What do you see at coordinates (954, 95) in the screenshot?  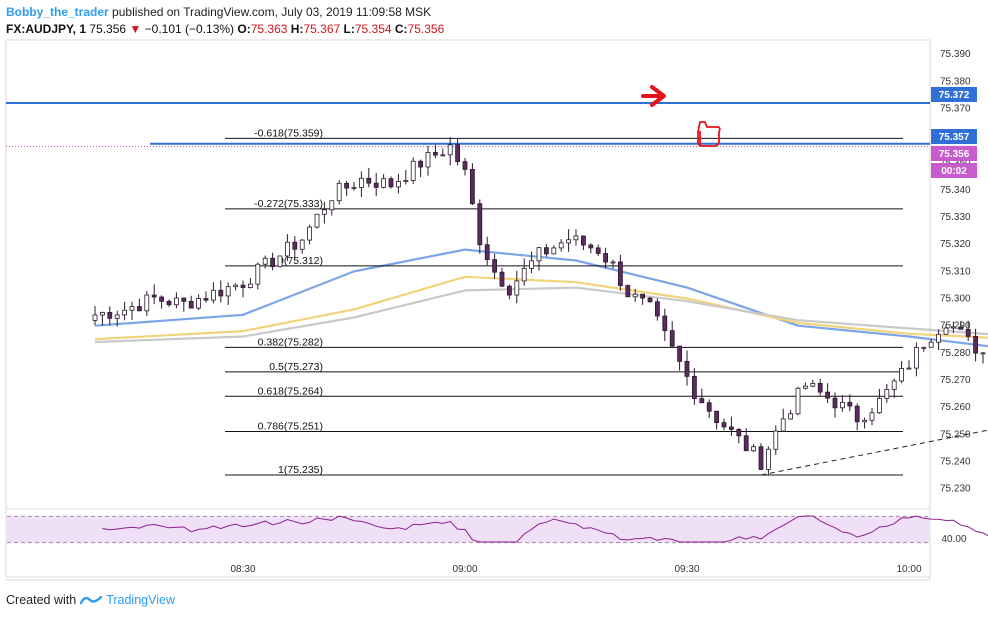 I see `upper-line-tag-label: 75.372` at bounding box center [954, 95].